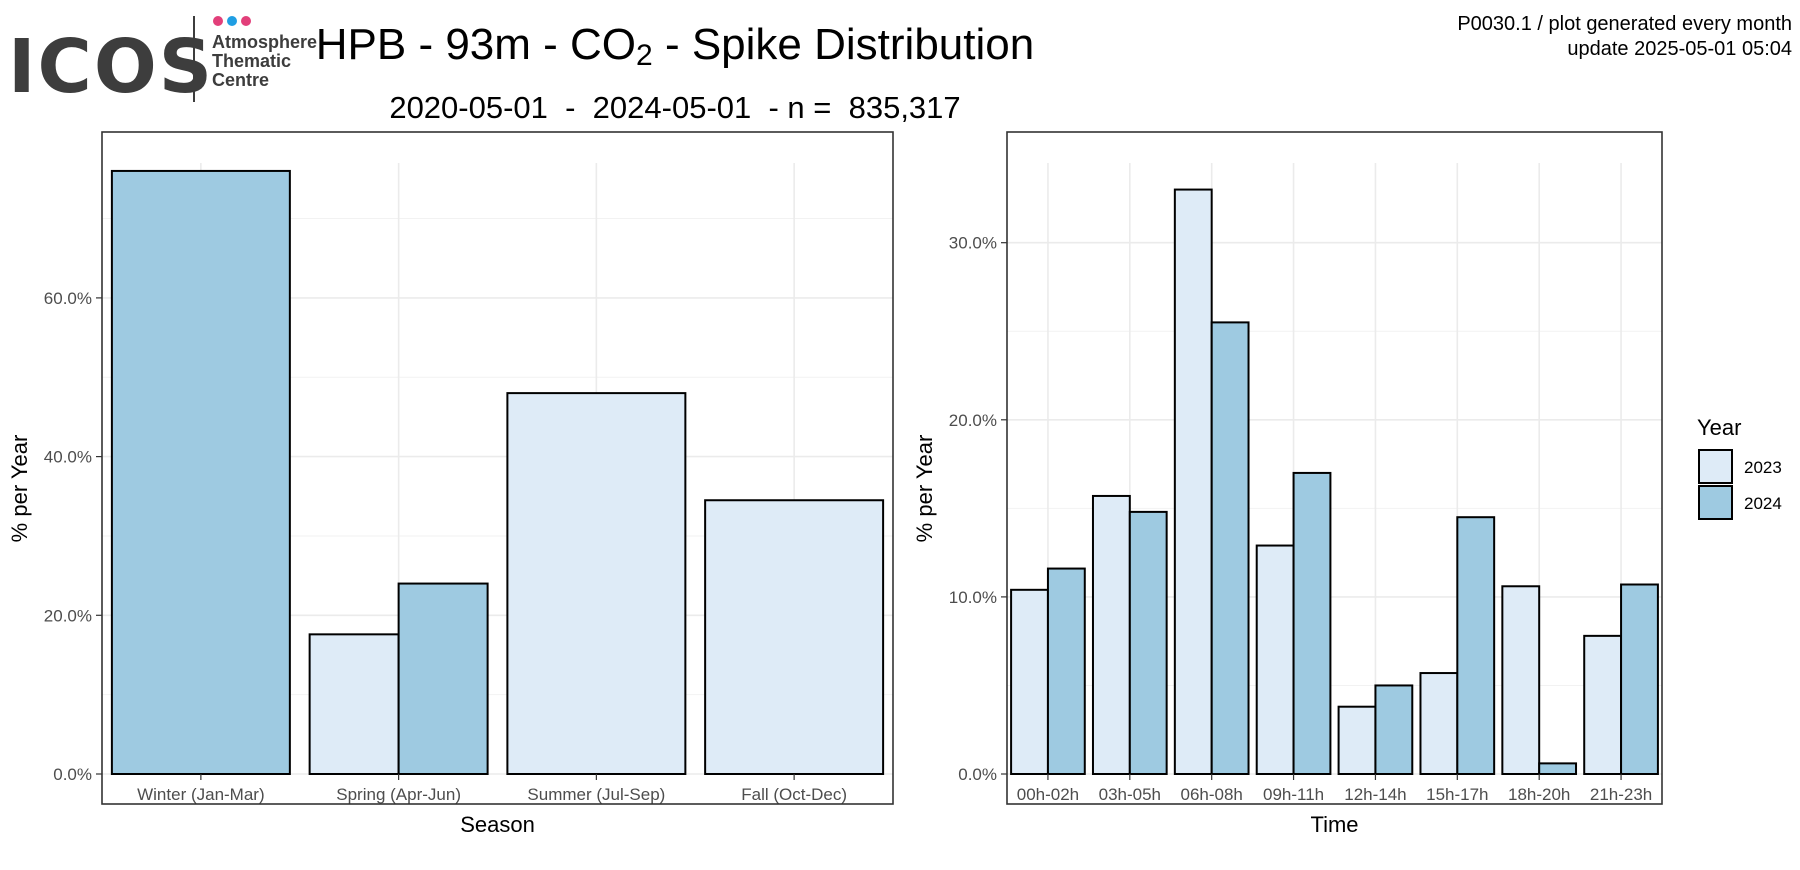 The width and height of the screenshot is (1800, 870). What do you see at coordinates (398, 794) in the screenshot?
I see `x-tick-label: Spring (Apr-Jun)` at bounding box center [398, 794].